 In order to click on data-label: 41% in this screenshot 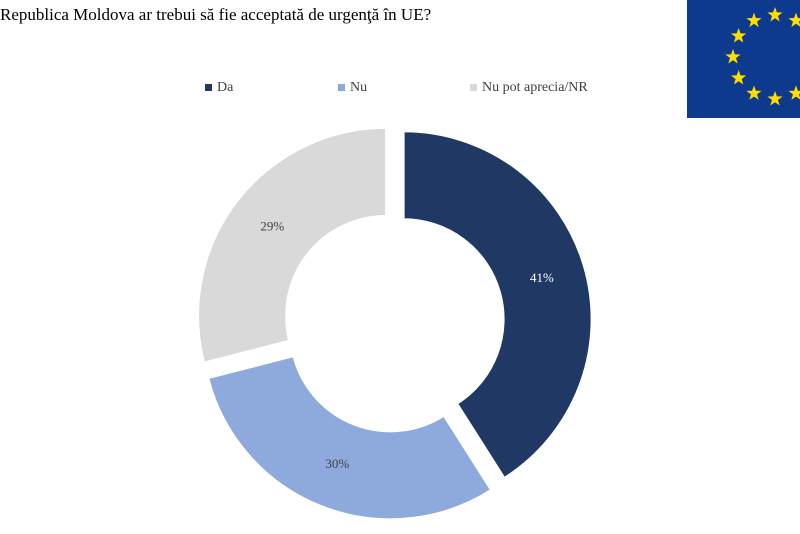, I will do `click(542, 277)`.